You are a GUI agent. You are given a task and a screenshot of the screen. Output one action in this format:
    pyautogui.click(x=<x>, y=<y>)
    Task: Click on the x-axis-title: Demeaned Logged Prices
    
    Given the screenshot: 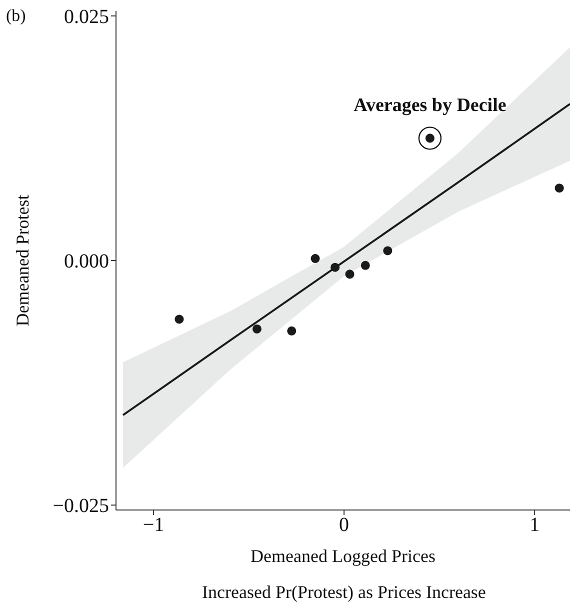 What is the action you would take?
    pyautogui.click(x=343, y=556)
    